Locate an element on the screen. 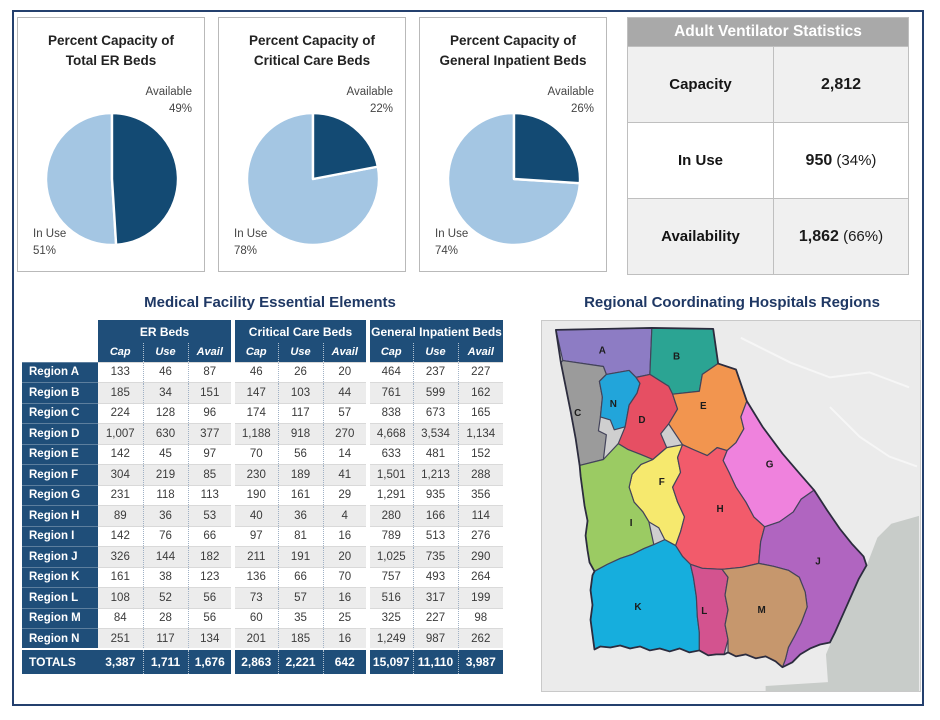 The width and height of the screenshot is (940, 720). ventilator-table-title: Adult Ventilator Statistics is located at coordinates (768, 32).